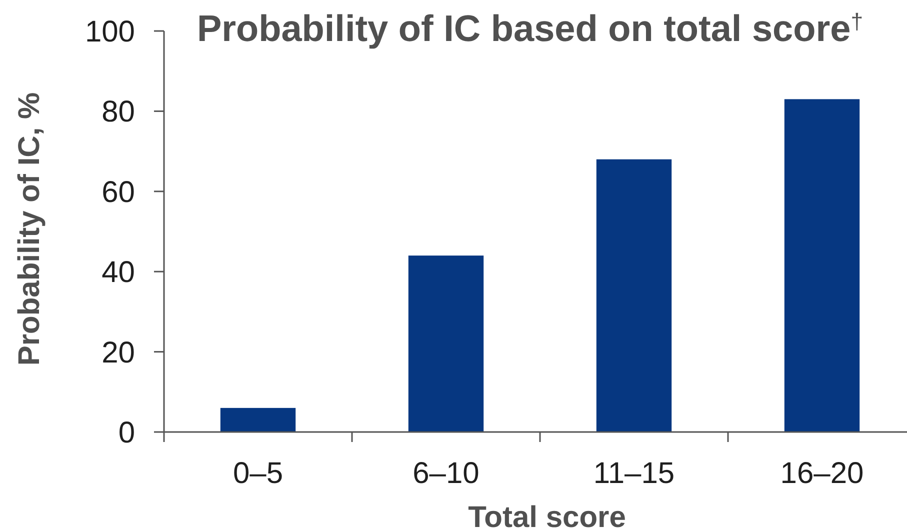  I want to click on chart-title: Probability of IC based on total score$^{†}$, so click(530, 28).